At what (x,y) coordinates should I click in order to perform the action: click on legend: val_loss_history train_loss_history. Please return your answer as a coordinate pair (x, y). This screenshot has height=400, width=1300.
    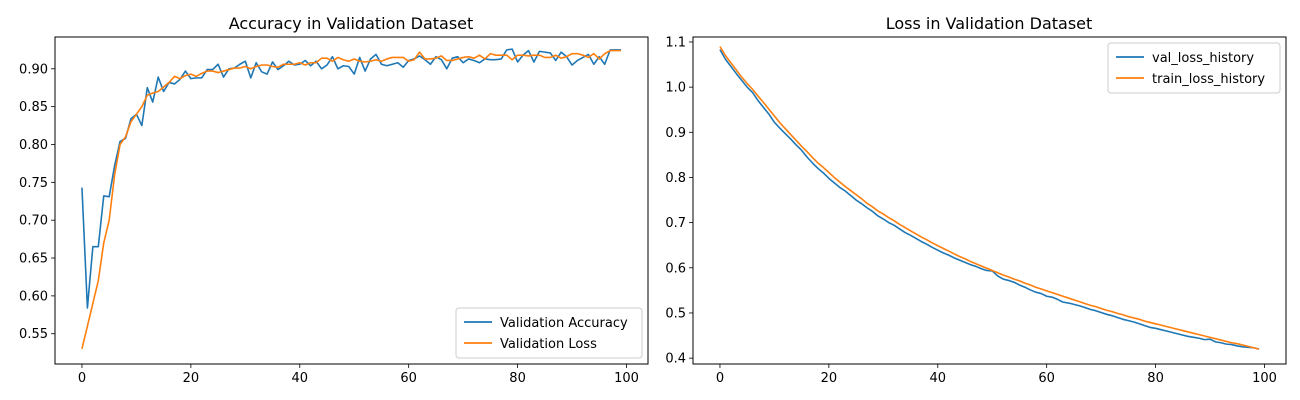
    Looking at the image, I should click on (1194, 68).